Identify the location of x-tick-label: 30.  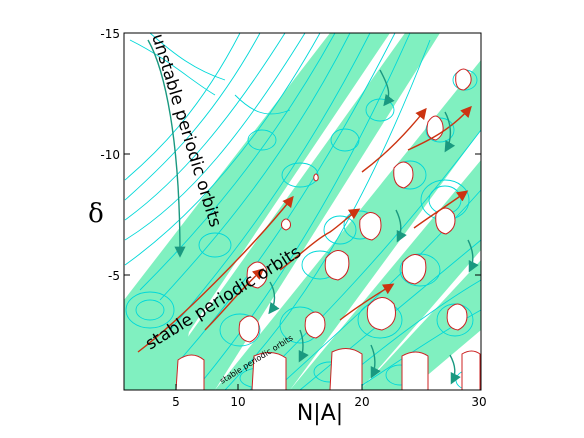
(478, 402).